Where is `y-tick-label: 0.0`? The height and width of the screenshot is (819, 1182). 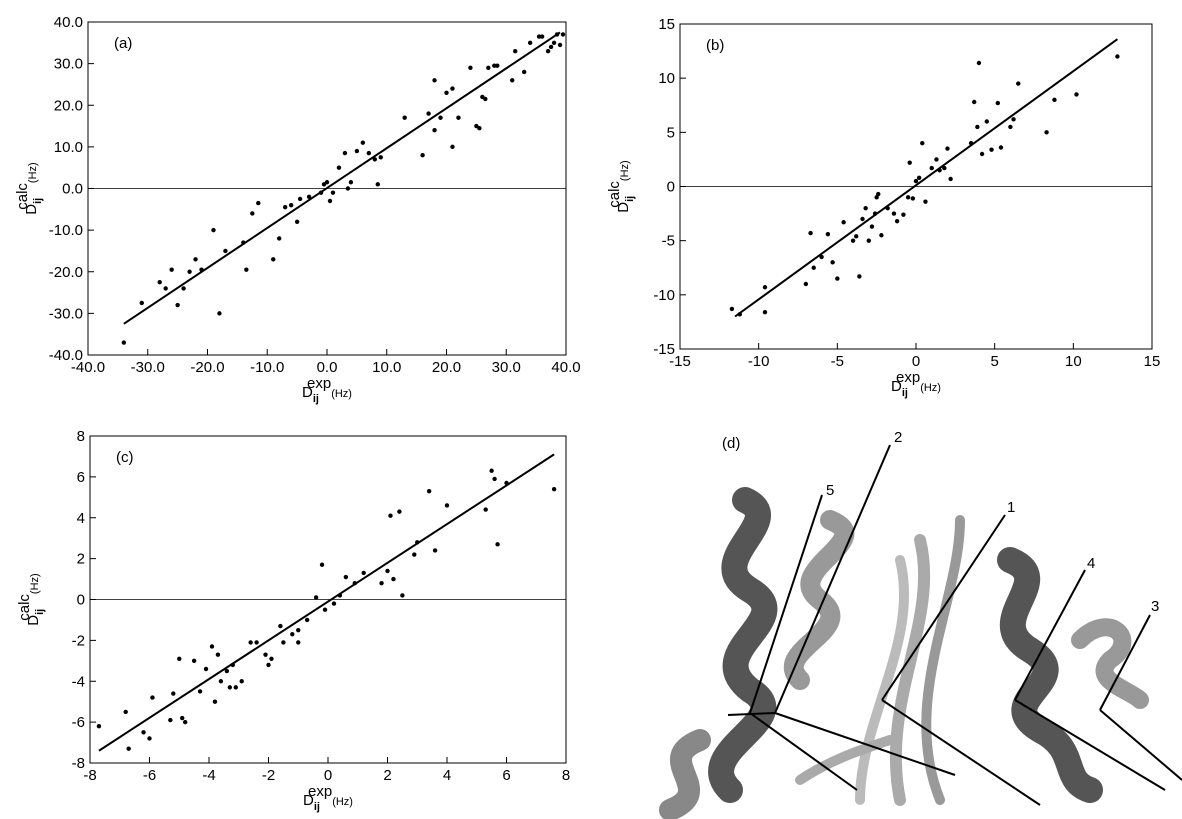
y-tick-label: 0.0 is located at coordinates (72, 189).